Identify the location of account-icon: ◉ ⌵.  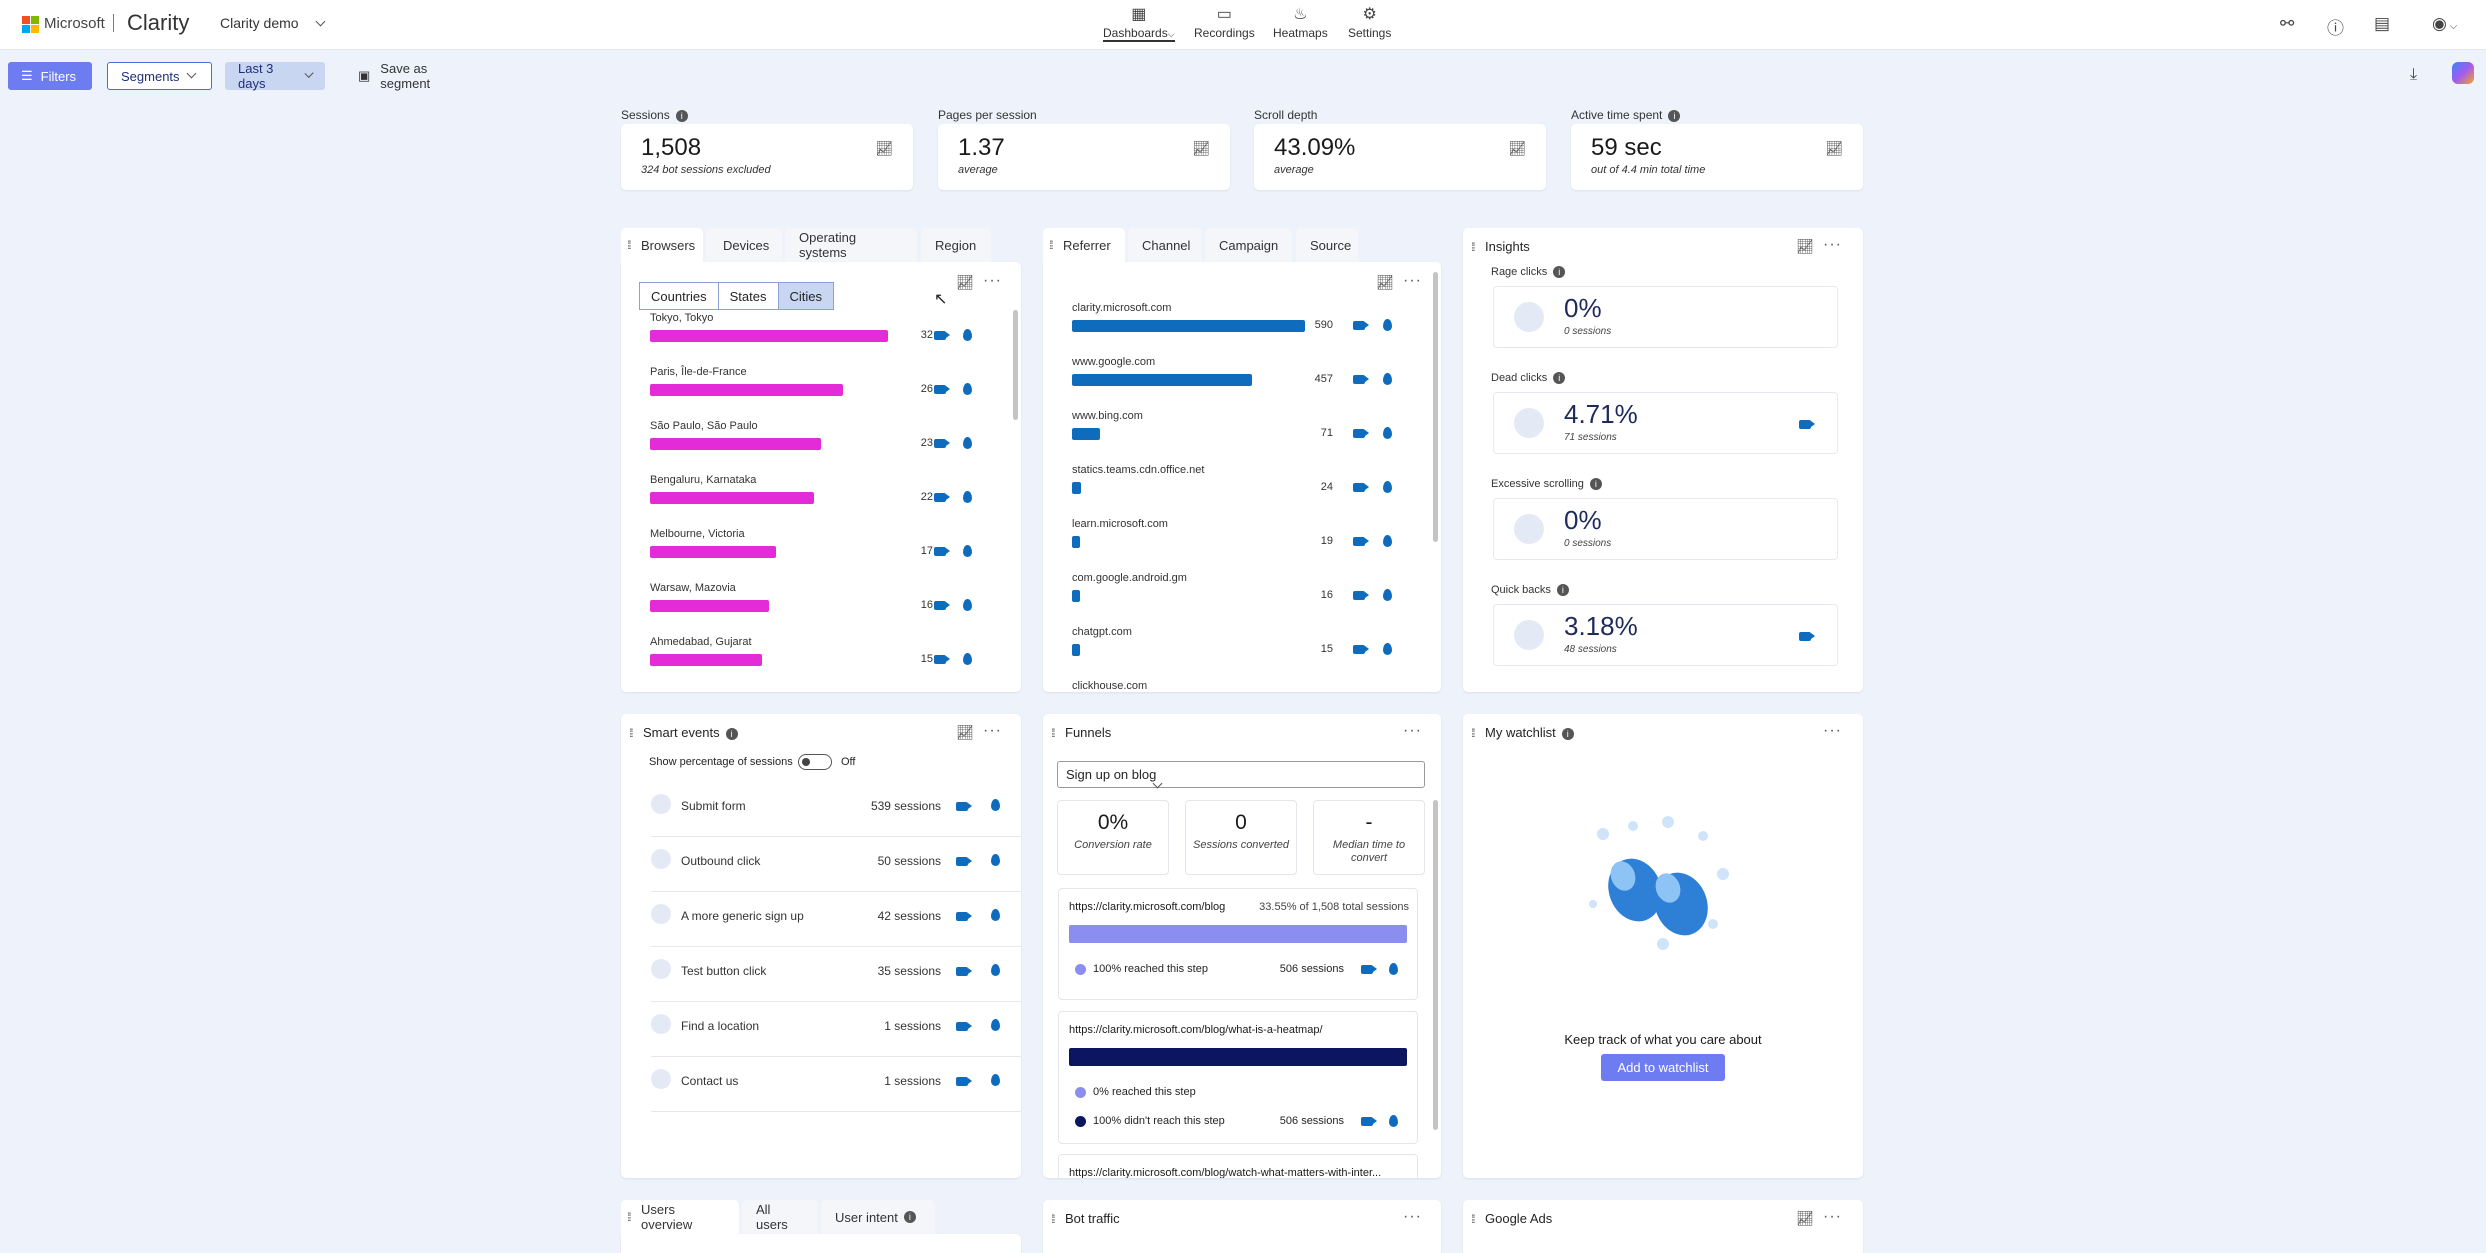
(2445, 23).